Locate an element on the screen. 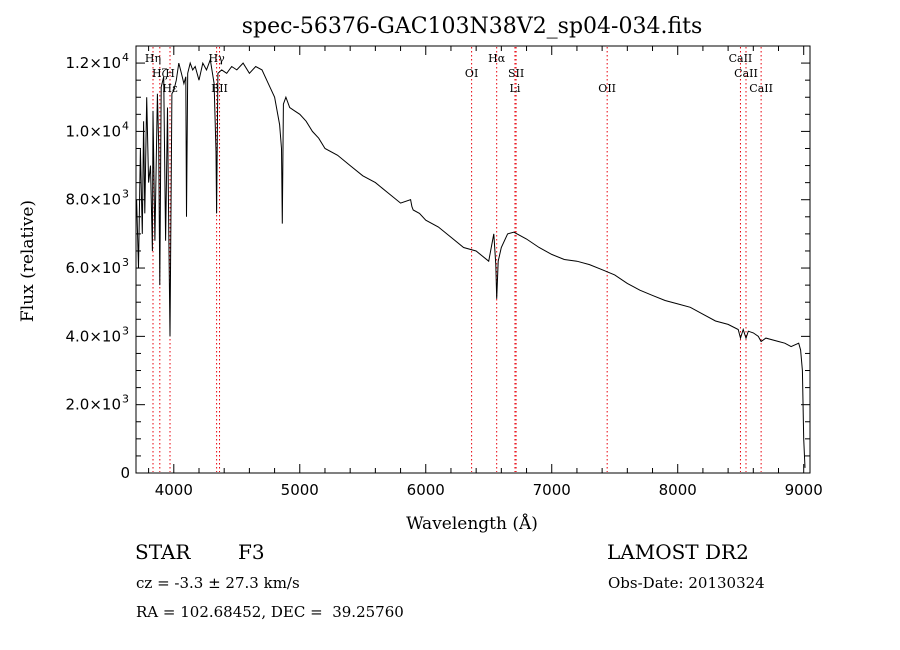 This screenshot has width=900, height=650. x-axis-label: Wavelength (Å) is located at coordinates (472, 523).